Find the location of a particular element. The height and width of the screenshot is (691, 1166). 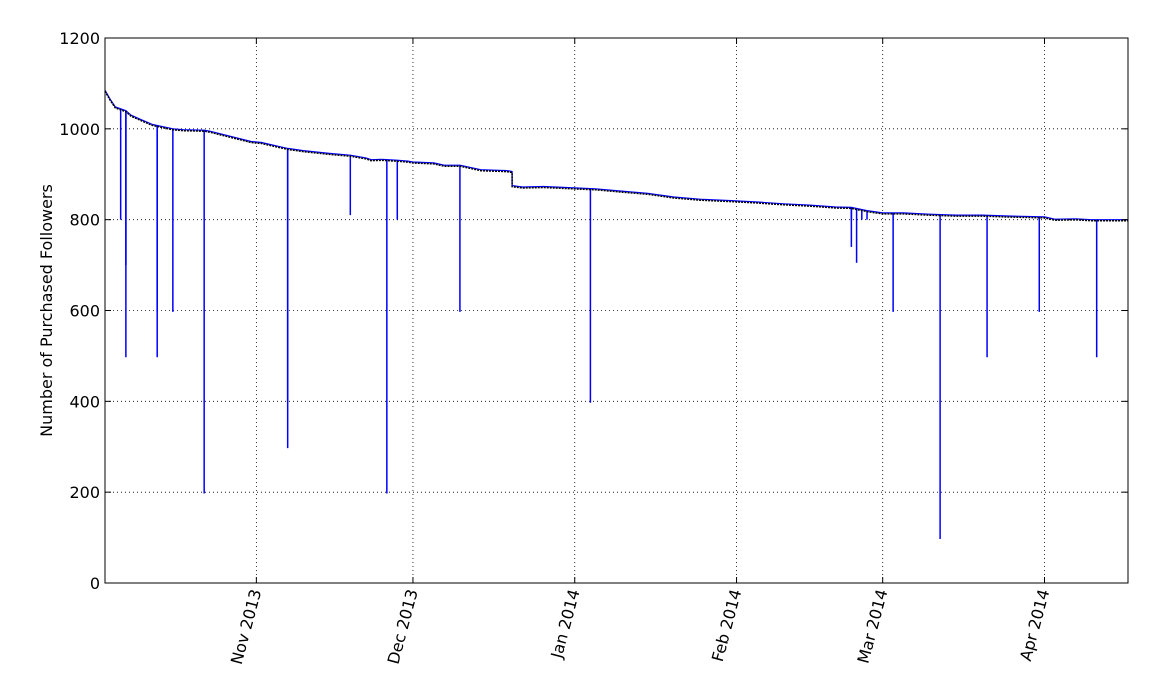

y-tick-label: 600 is located at coordinates (84, 311).